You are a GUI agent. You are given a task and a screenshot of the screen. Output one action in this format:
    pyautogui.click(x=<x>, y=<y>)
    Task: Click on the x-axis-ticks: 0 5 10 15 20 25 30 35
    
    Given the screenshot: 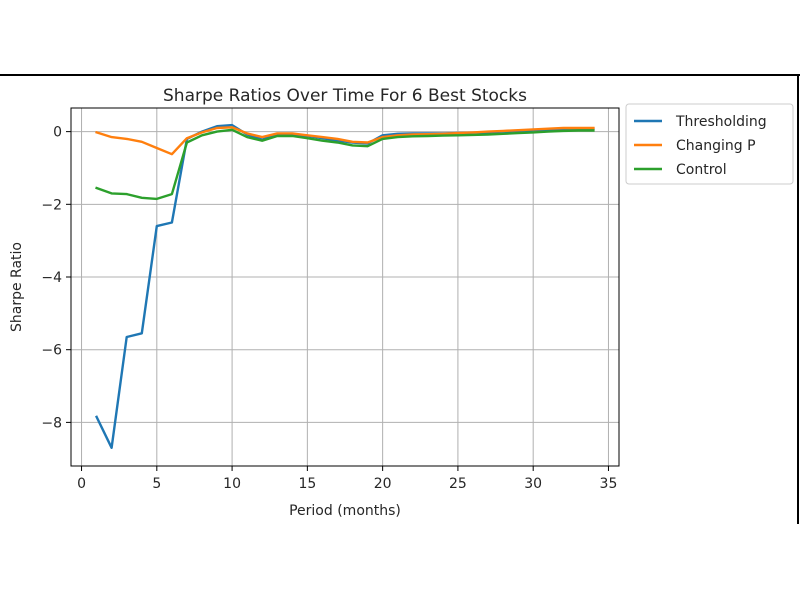 What is the action you would take?
    pyautogui.click(x=347, y=479)
    